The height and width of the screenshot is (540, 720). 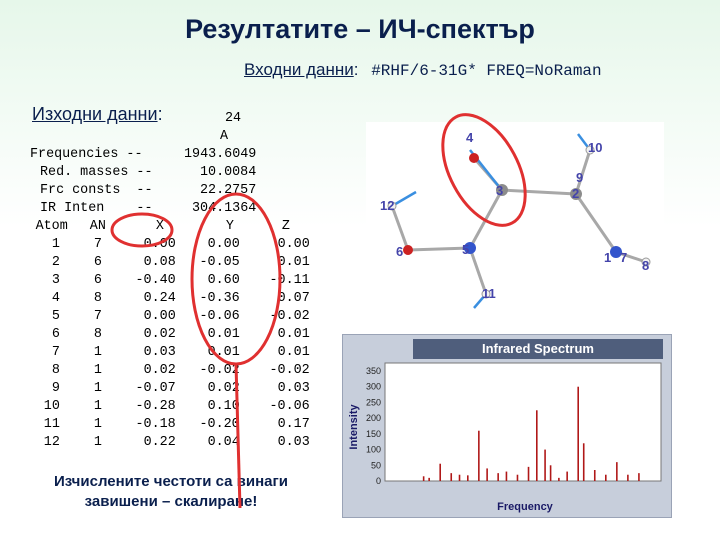 I want to click on table-cell: -0.11, so click(x=289, y=280).